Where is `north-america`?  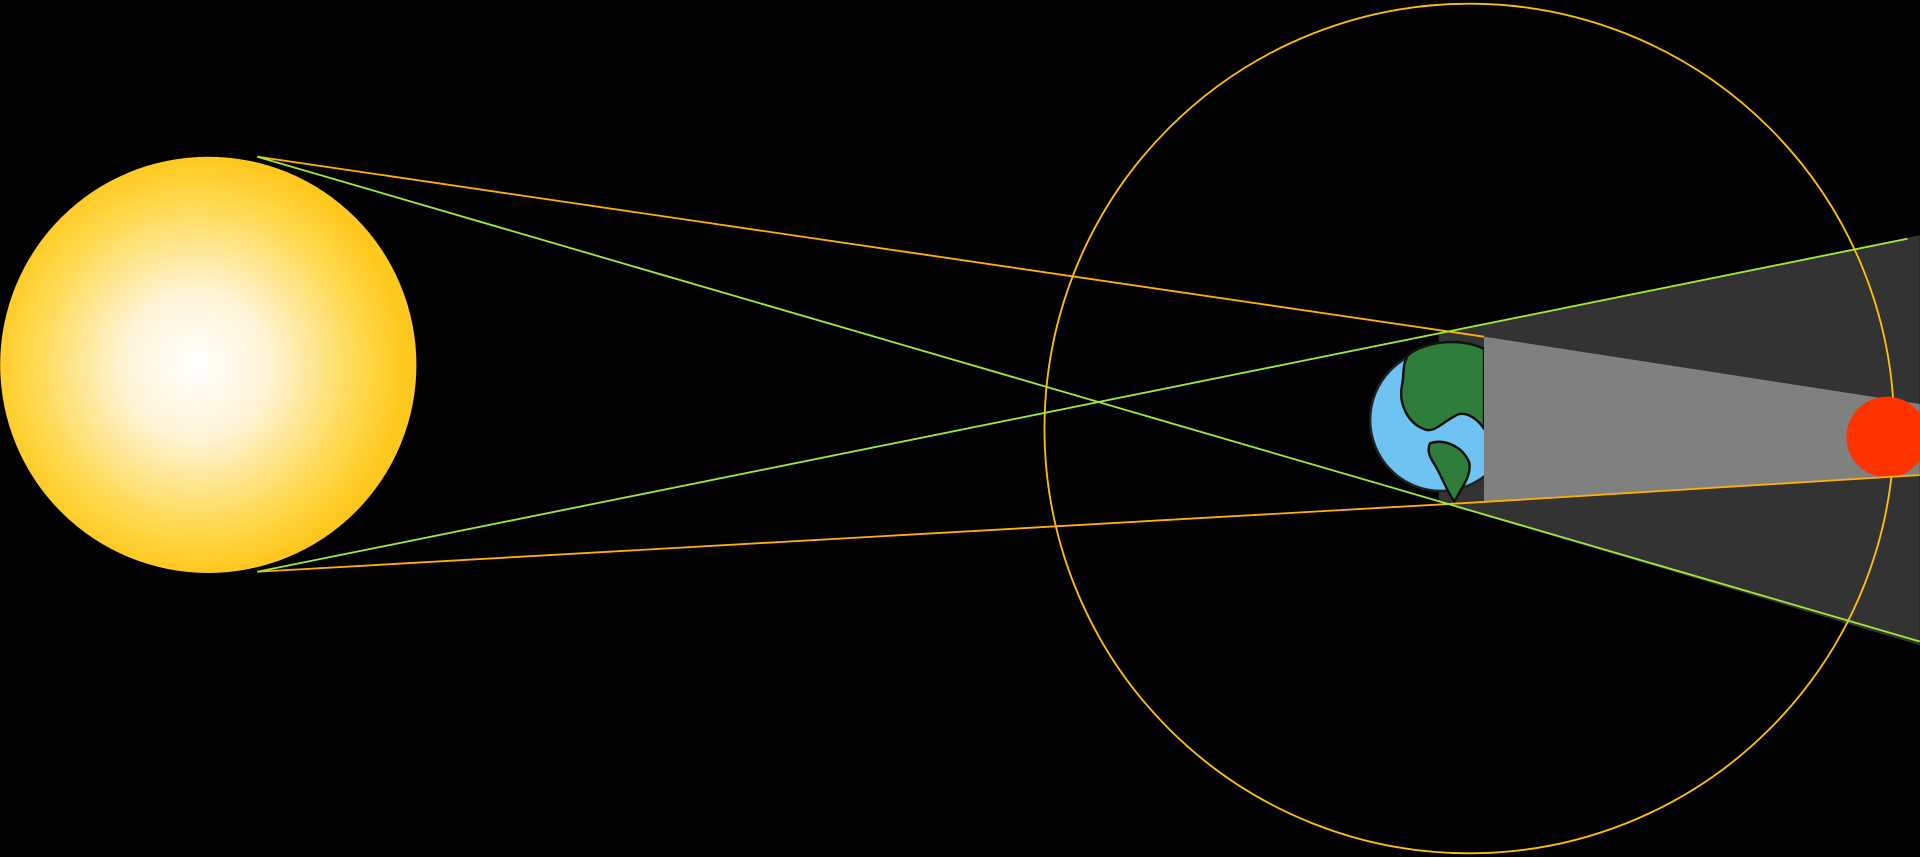
north-america is located at coordinates (1441, 386).